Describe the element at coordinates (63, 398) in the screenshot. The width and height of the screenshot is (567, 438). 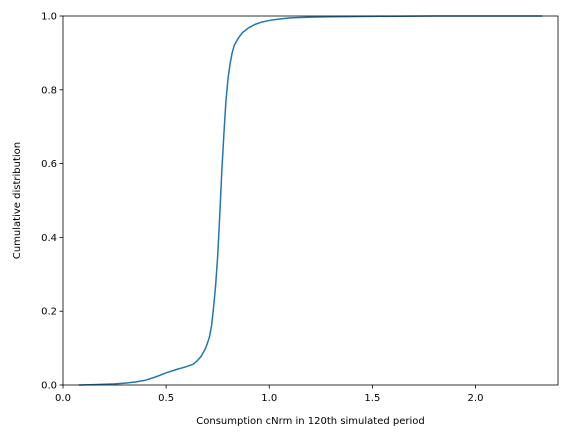
I see `x-tick-label: 0.0` at that location.